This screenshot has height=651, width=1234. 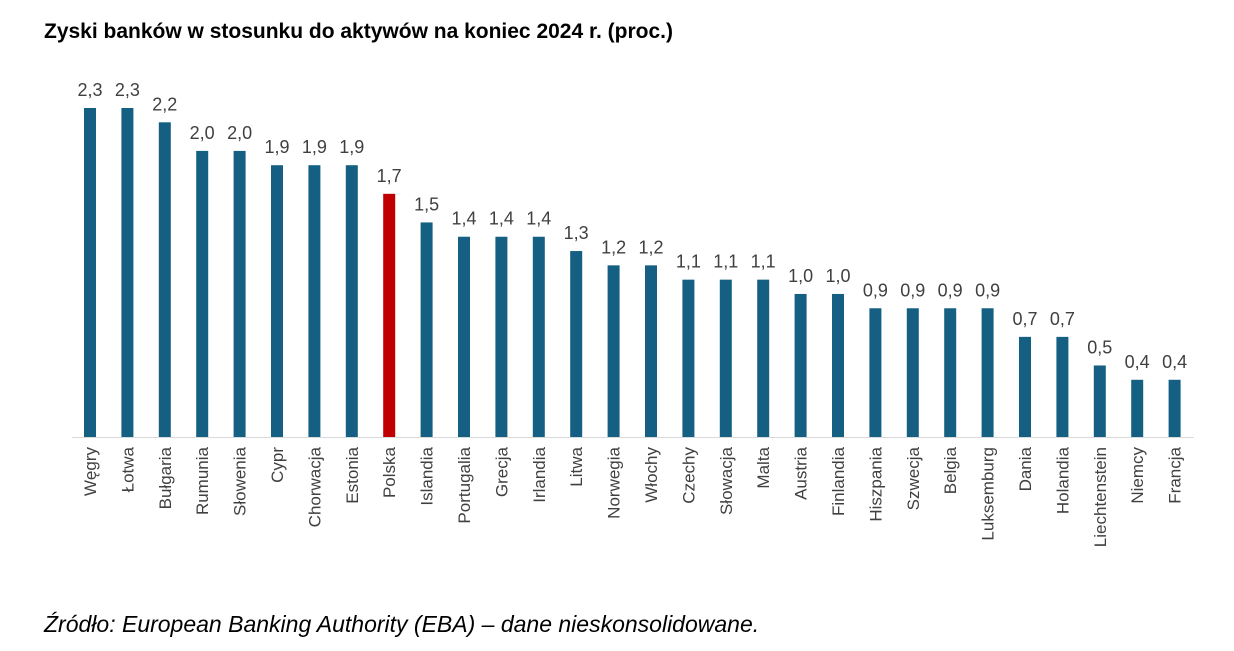 I want to click on category-label: Rumunia, so click(x=202, y=480).